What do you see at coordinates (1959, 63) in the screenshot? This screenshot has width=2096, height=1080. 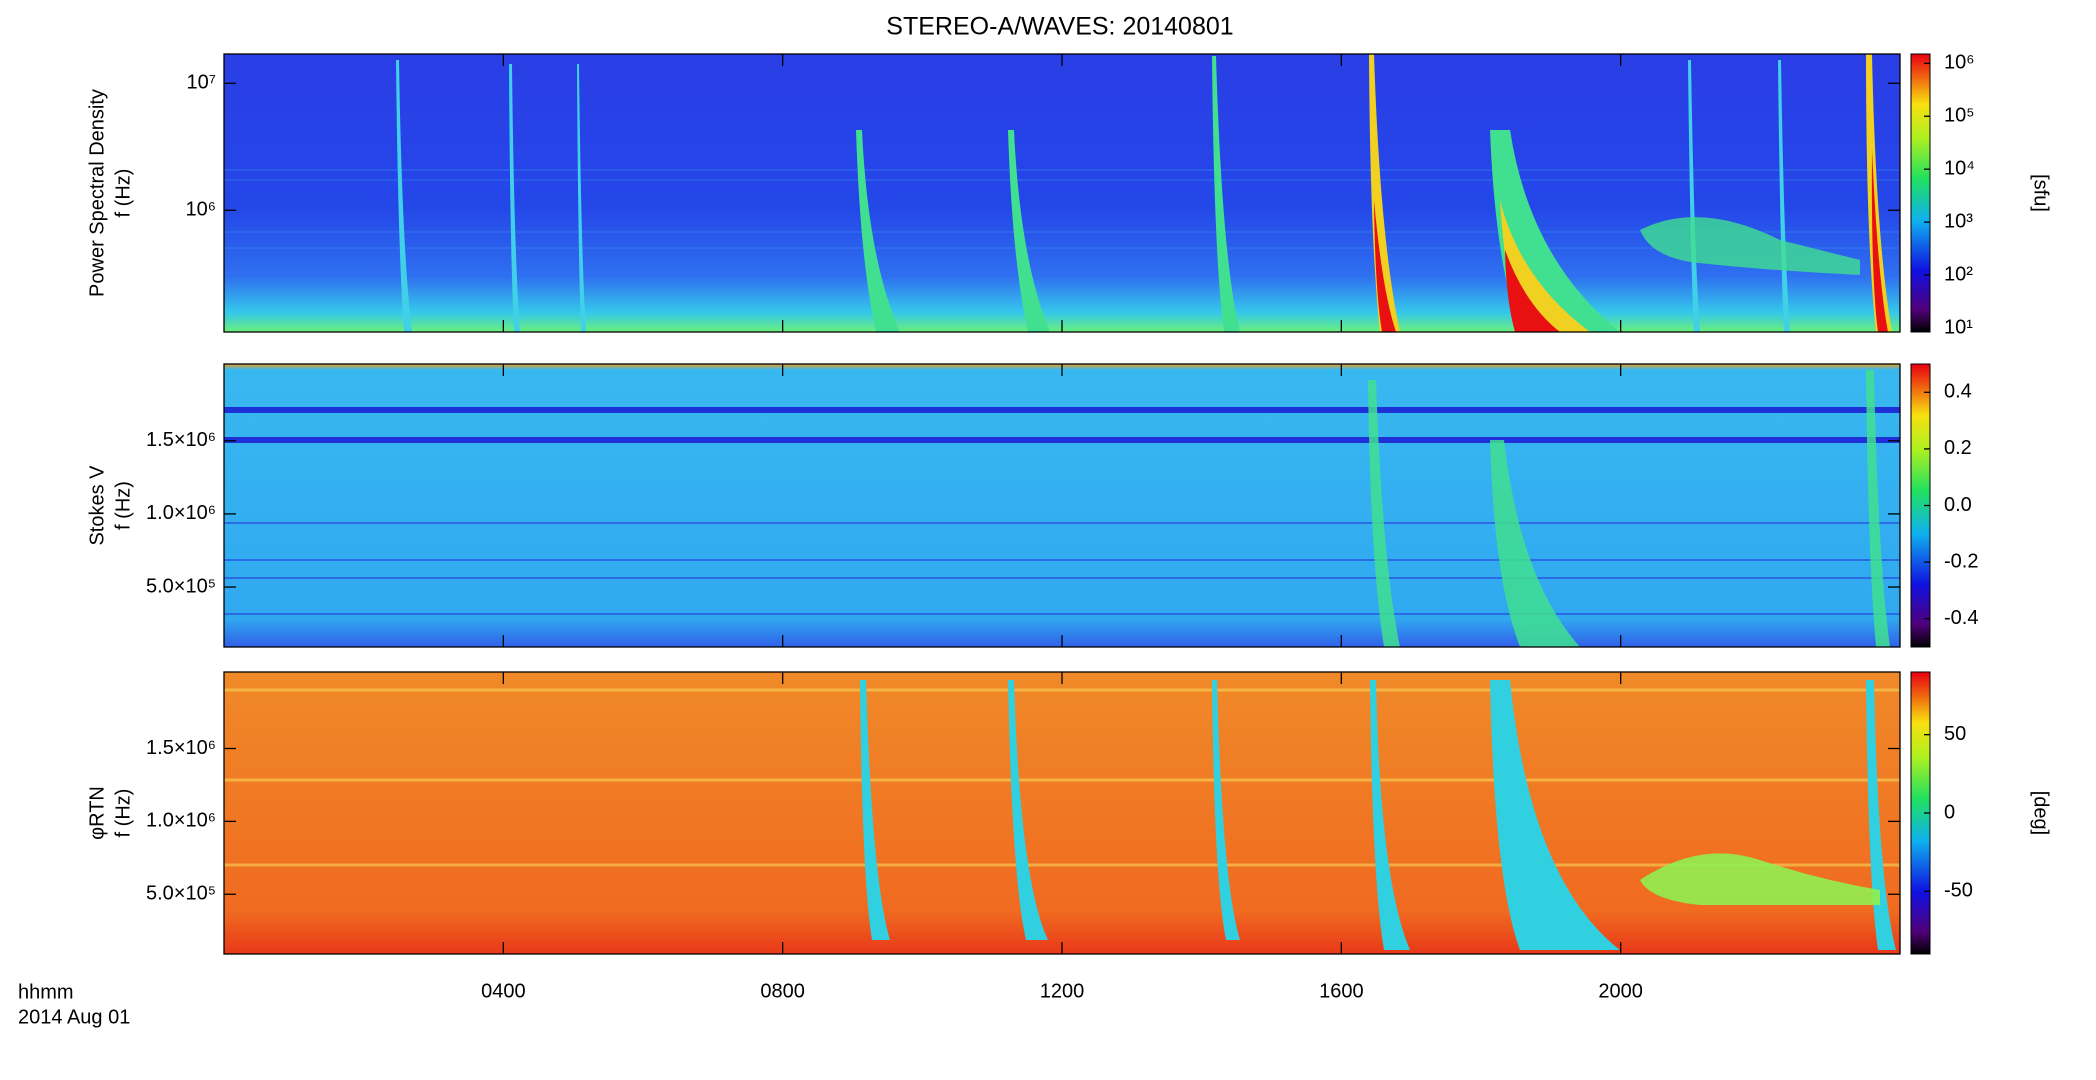 I see `colorbar-tick-label: 10⁶` at bounding box center [1959, 63].